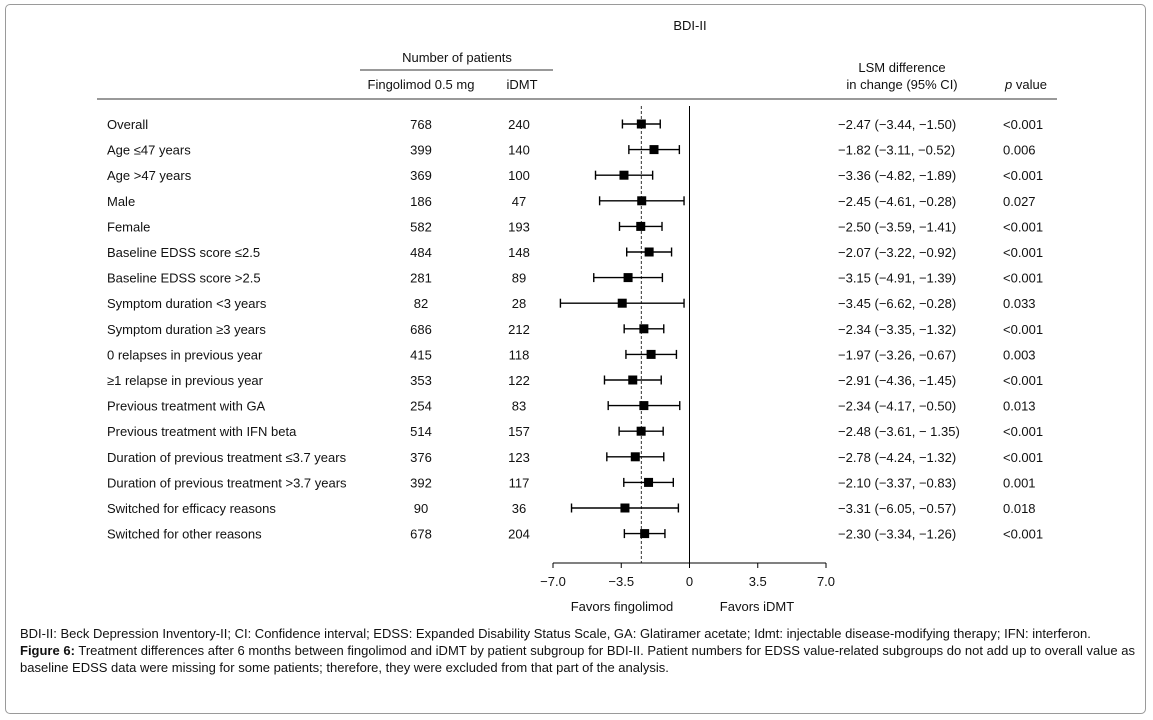 Image resolution: width=1153 pixels, height=720 pixels. What do you see at coordinates (622, 606) in the screenshot?
I see `x-label-favors-fingolimod: Favors fingolimod` at bounding box center [622, 606].